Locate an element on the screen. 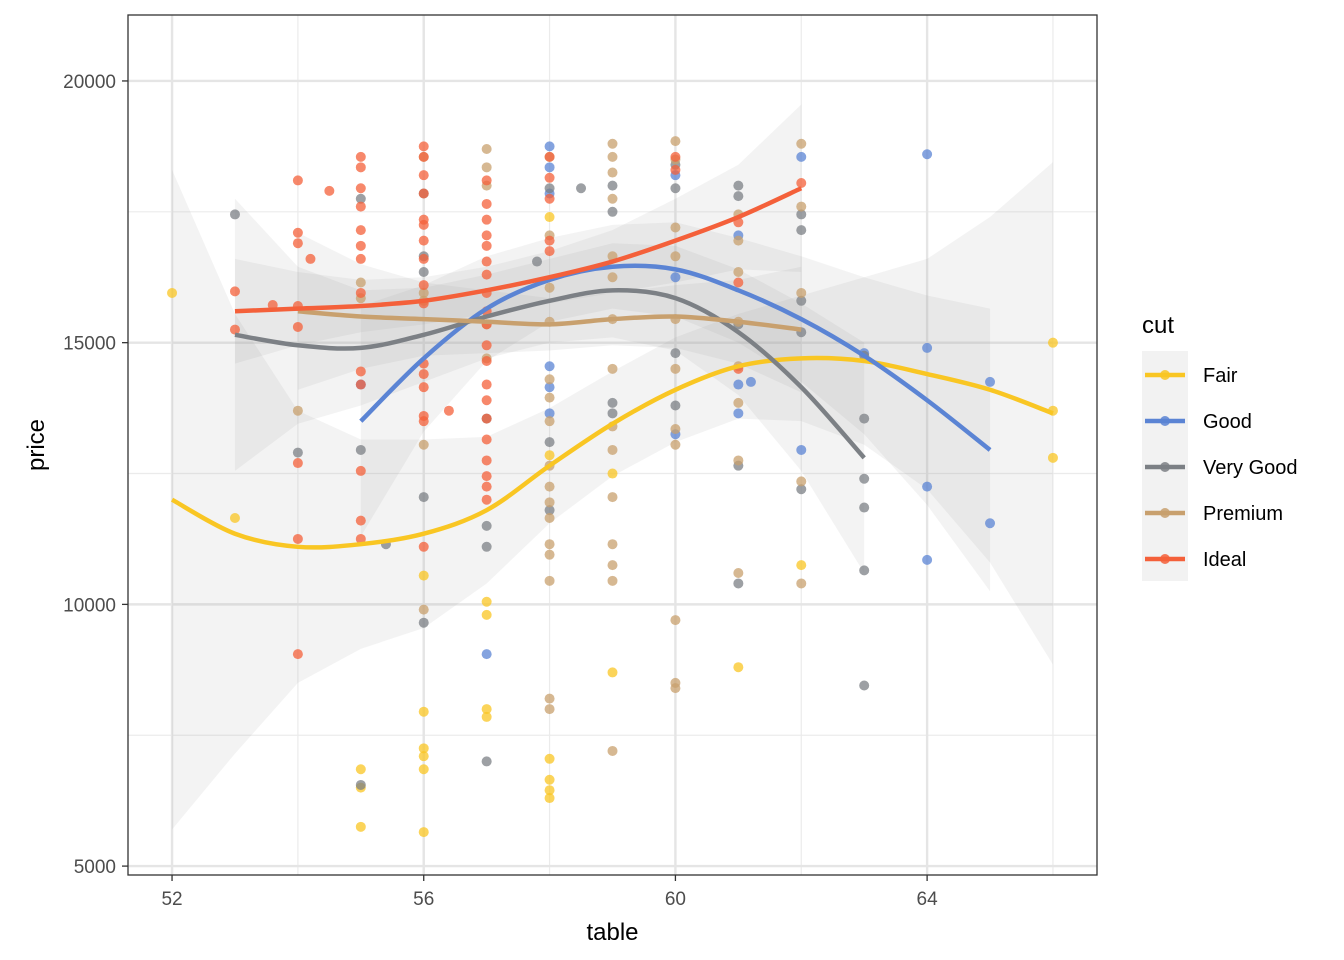  legend-label: Premium is located at coordinates (1243, 514).